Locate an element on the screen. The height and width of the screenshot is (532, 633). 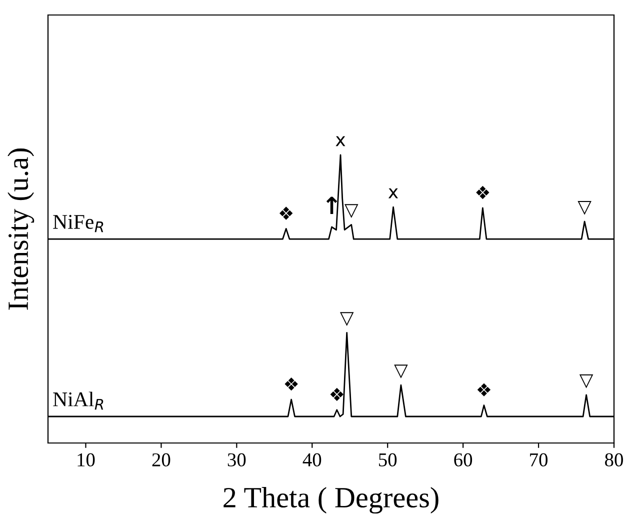
series-label: NiFe$_{R}$ is located at coordinates (78, 223).